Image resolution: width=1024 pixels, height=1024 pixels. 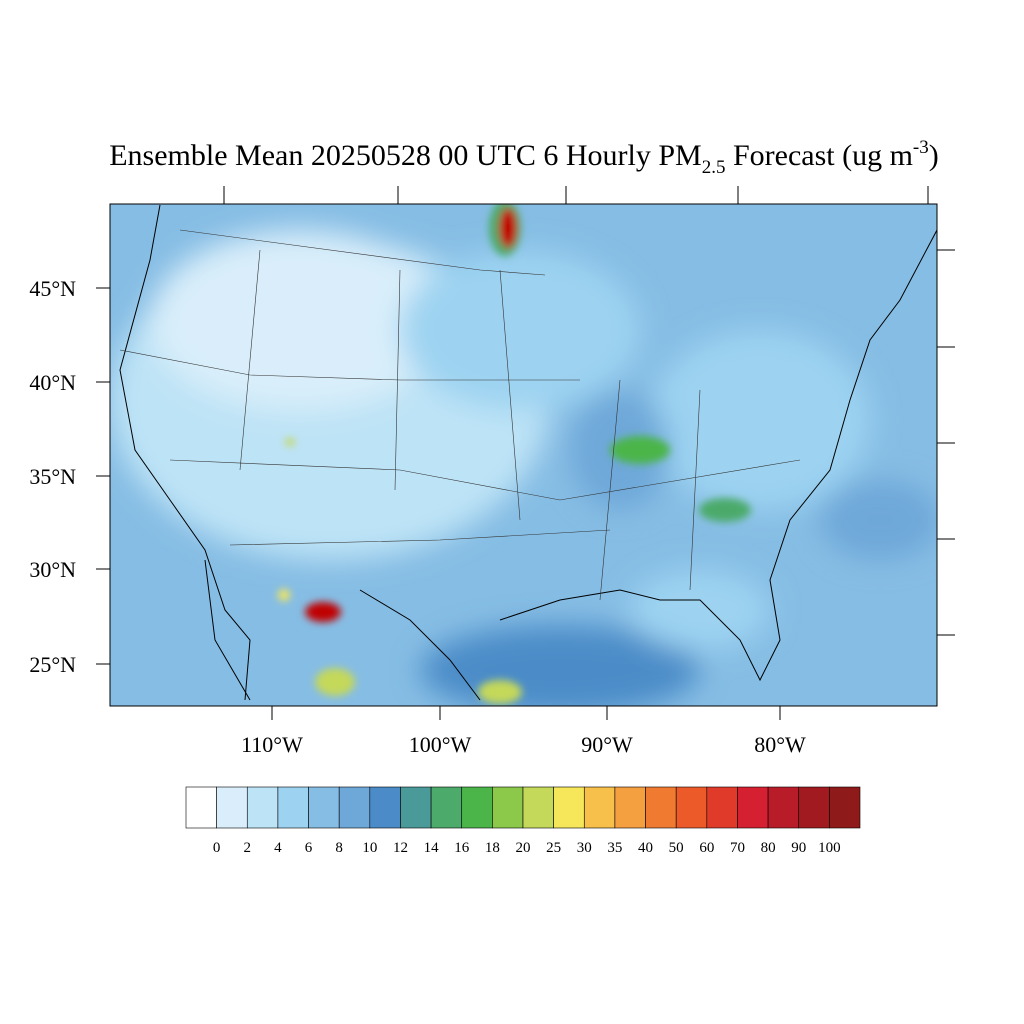 What do you see at coordinates (369, 848) in the screenshot?
I see `colorbar-label: 10` at bounding box center [369, 848].